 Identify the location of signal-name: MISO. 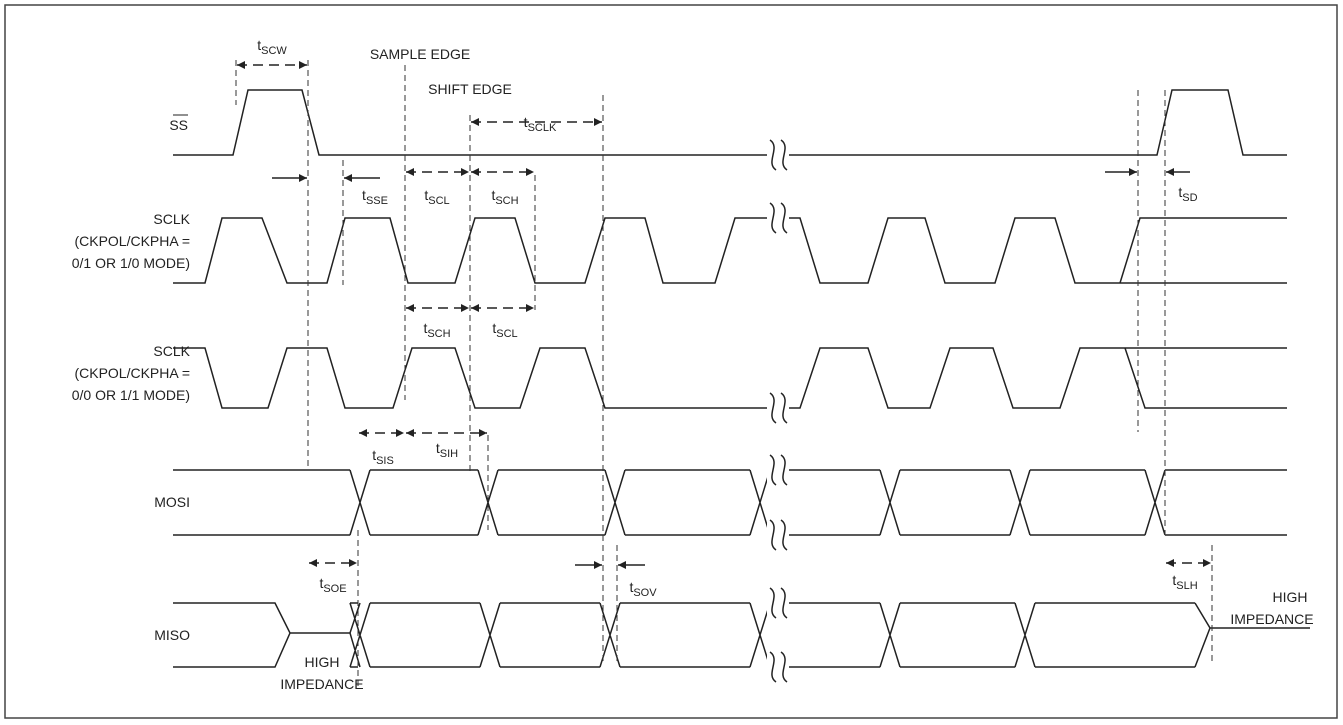
(172, 635).